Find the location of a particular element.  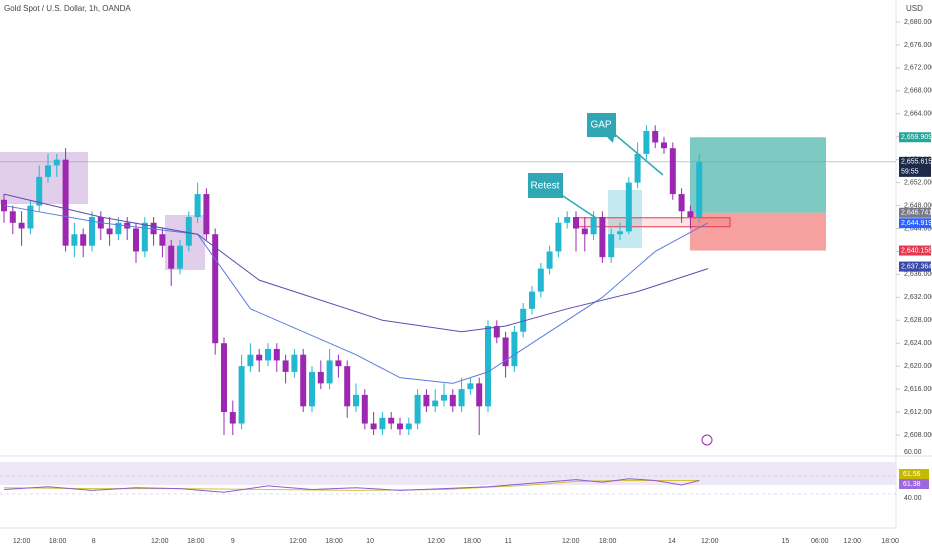

chart-title: Gold Spot / U.S. Dollar, 1h, OANDA is located at coordinates (67, 8).